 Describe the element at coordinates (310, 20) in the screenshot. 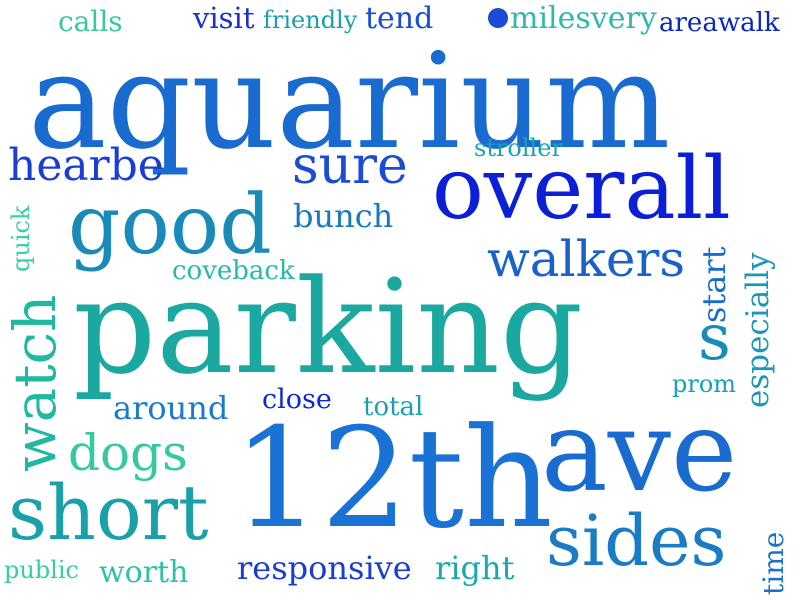

I see `word-friendly: friendly` at that location.